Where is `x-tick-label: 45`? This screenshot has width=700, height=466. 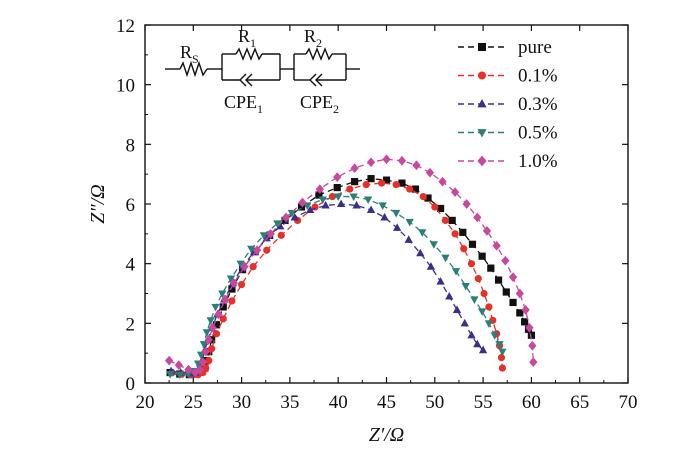
x-tick-label: 45 is located at coordinates (386, 402).